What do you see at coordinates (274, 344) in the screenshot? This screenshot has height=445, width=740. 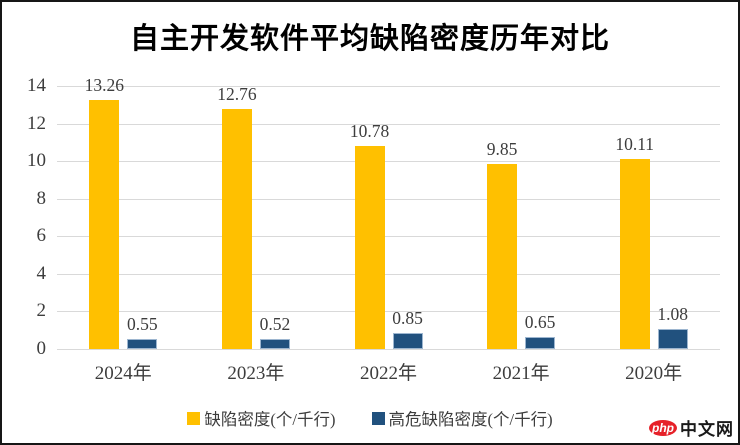 I see `bar-series1-2023年` at bounding box center [274, 344].